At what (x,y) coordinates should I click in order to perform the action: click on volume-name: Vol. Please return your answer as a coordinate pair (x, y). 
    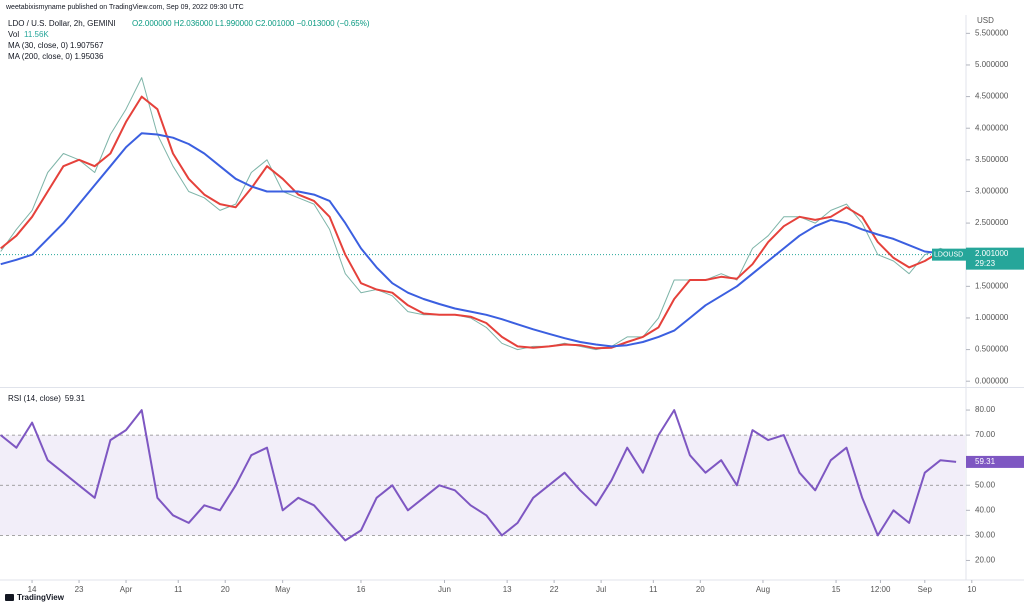
    Looking at the image, I should click on (13, 34).